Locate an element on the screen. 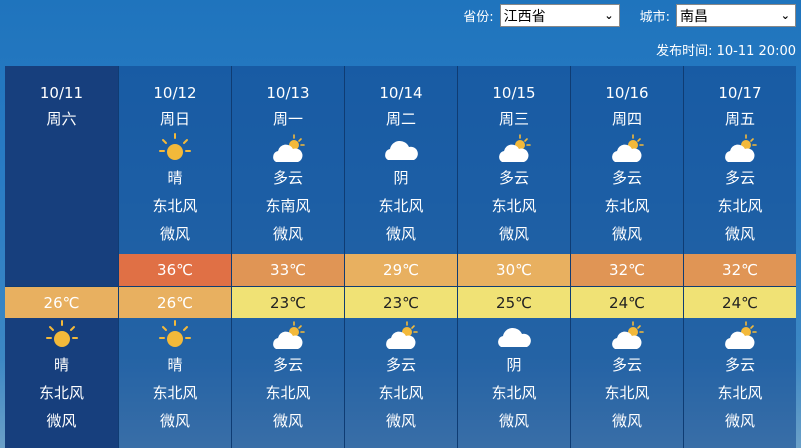 This screenshot has height=448, width=801. wind-direction: 东南风 is located at coordinates (288, 206).